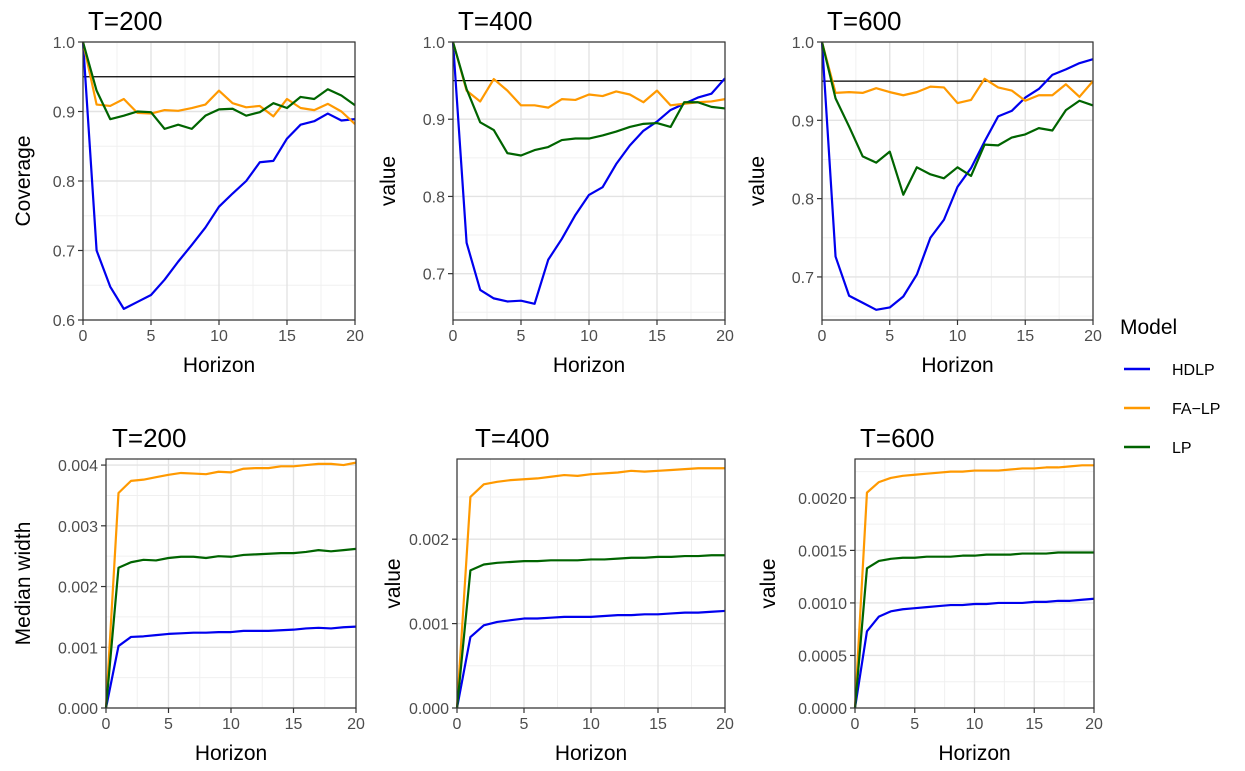 This screenshot has height=771, width=1245. Describe the element at coordinates (1169, 370) in the screenshot. I see `legend-item: HDLP` at that location.